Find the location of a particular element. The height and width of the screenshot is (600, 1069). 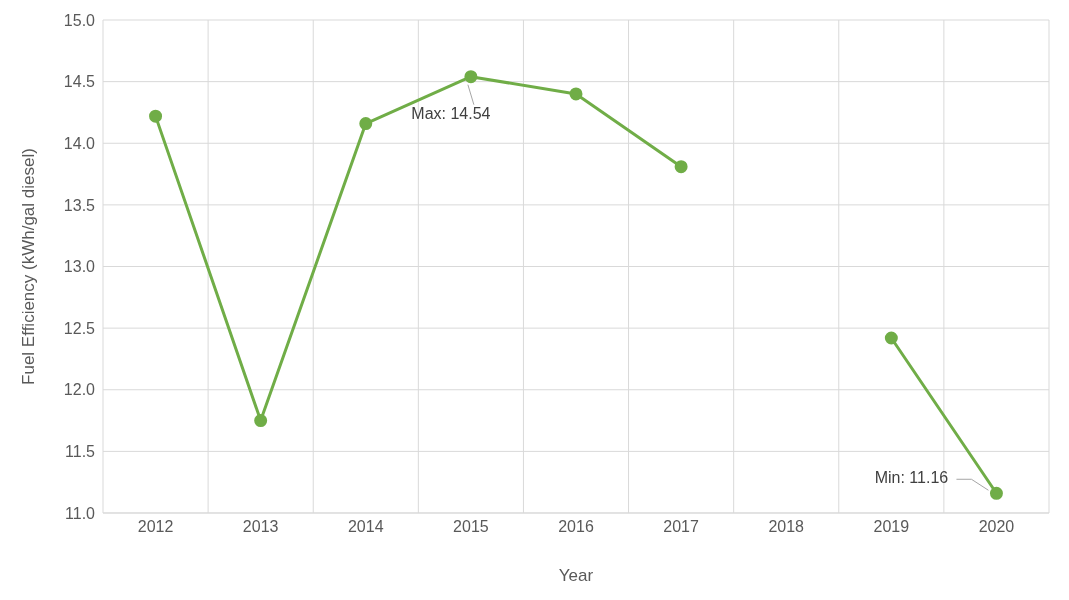

x-tick-label: 2020 is located at coordinates (996, 527).